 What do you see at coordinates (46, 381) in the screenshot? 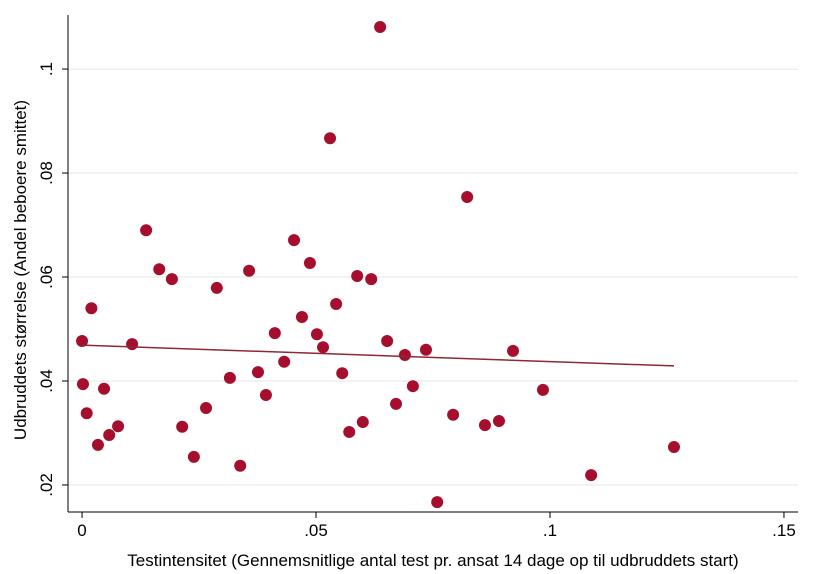
I see `y-tick-label: .04` at bounding box center [46, 381].